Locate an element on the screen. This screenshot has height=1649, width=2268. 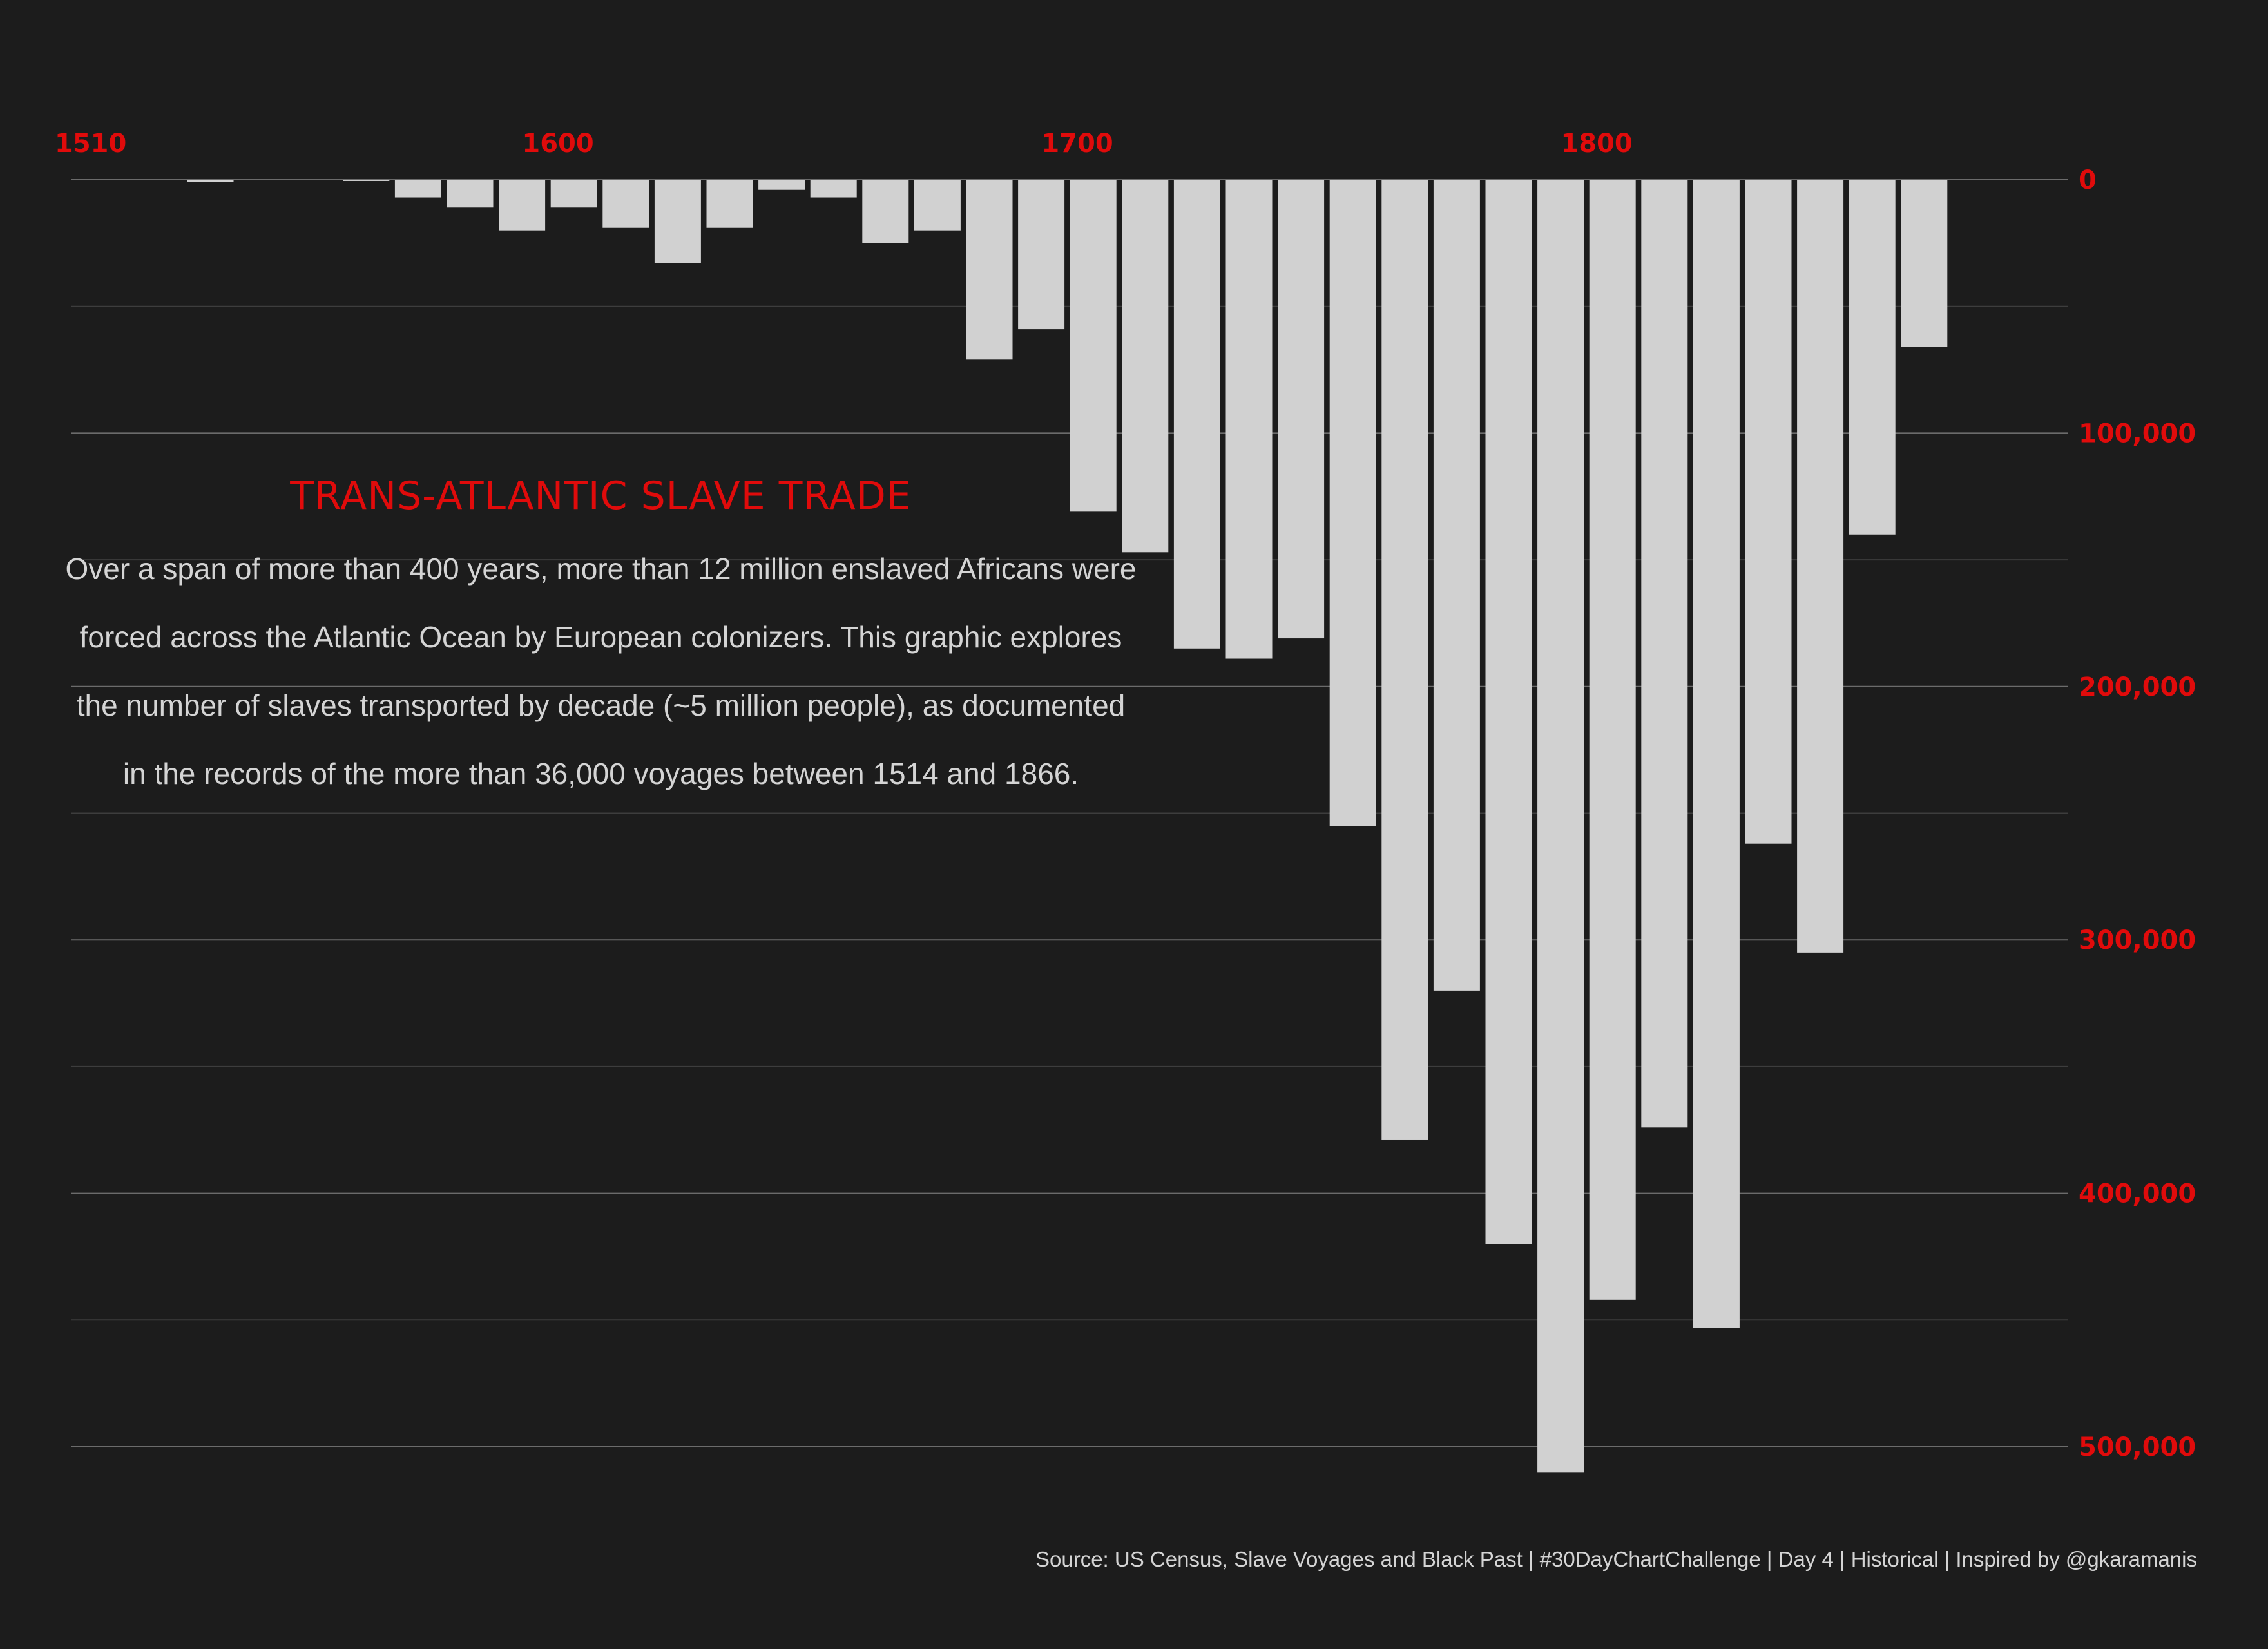
chart-title: TRANS-ATLANTIC SLAVE TRADE is located at coordinates (601, 496).